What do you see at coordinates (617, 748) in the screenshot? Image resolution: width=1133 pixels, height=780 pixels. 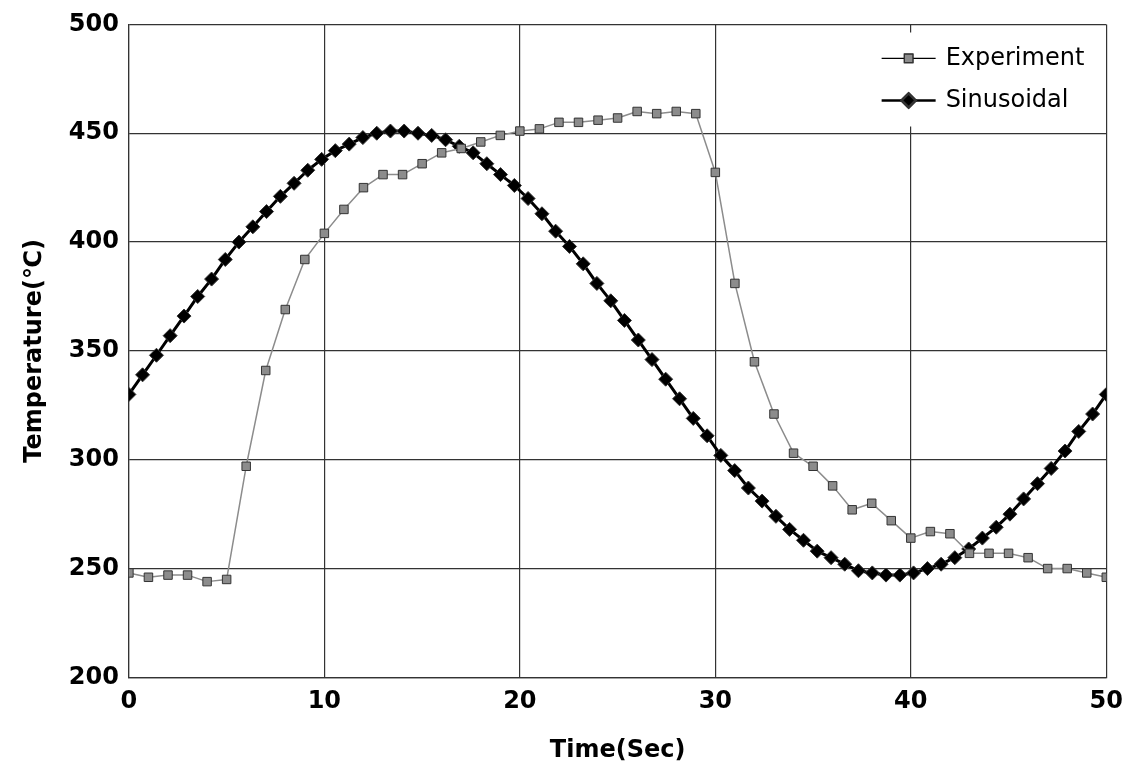 I see `x-axis-title: Time(Sec)` at bounding box center [617, 748].